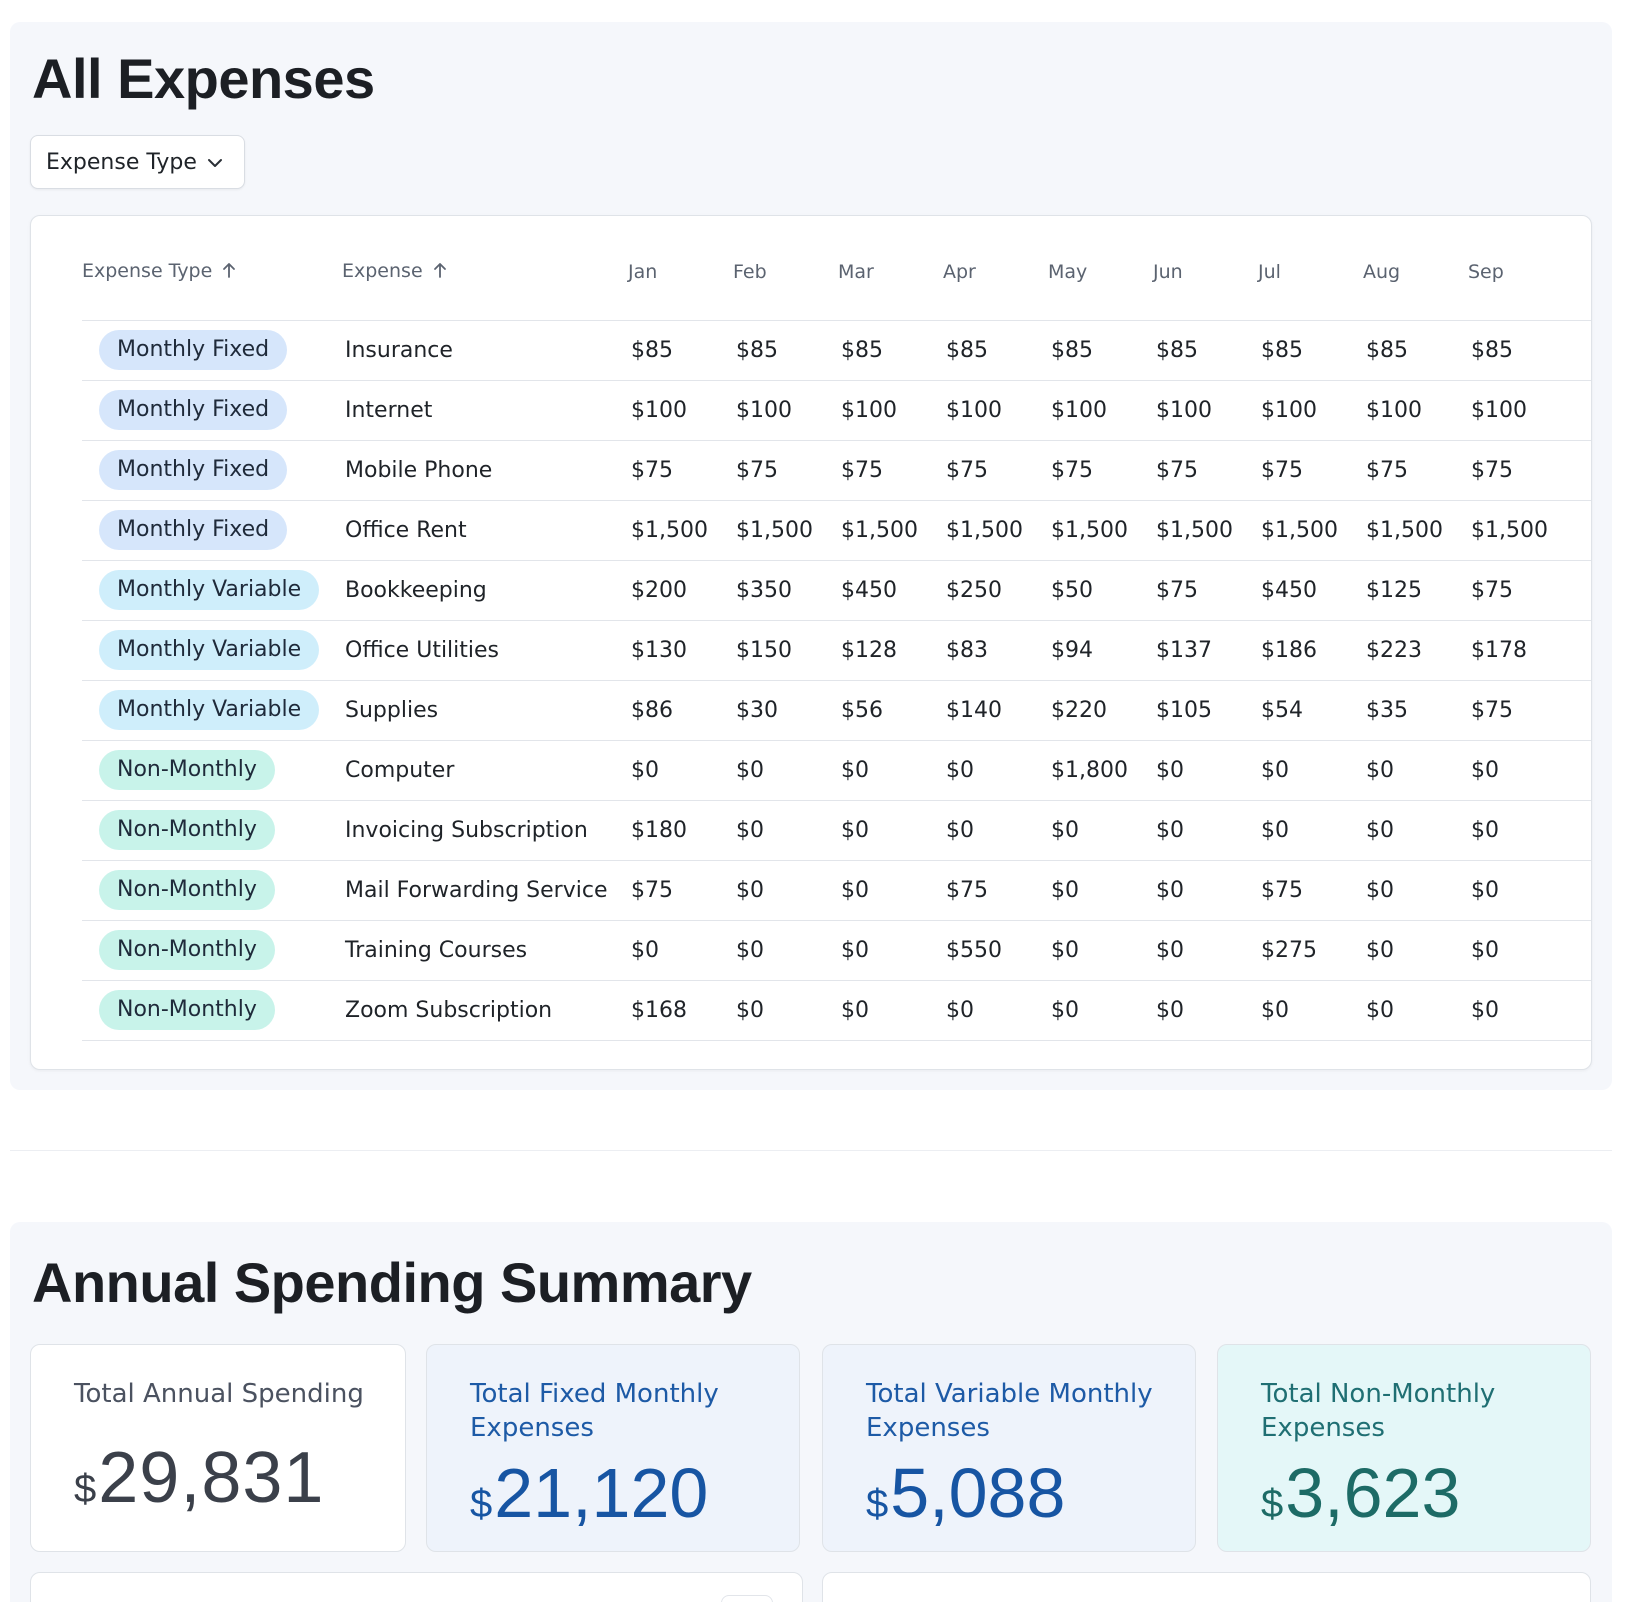  Describe the element at coordinates (485, 470) in the screenshot. I see `expense-name-cell: Mobile Phone` at that location.